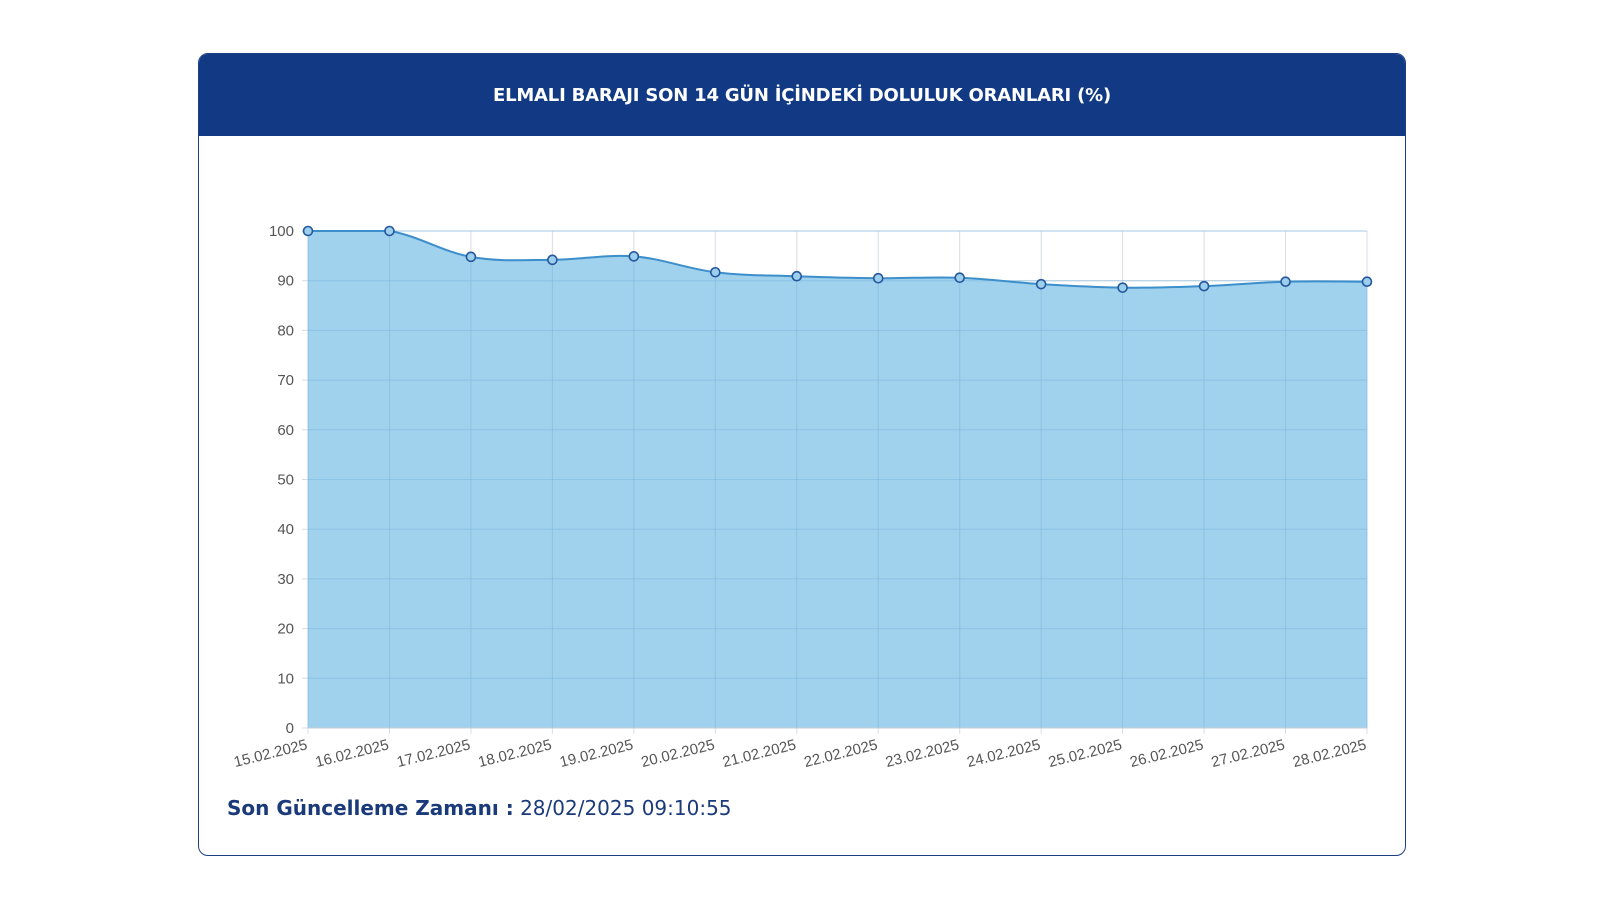 This screenshot has height=900, width=1600. Describe the element at coordinates (552, 260) in the screenshot. I see `data-point-18.02.2025` at that location.